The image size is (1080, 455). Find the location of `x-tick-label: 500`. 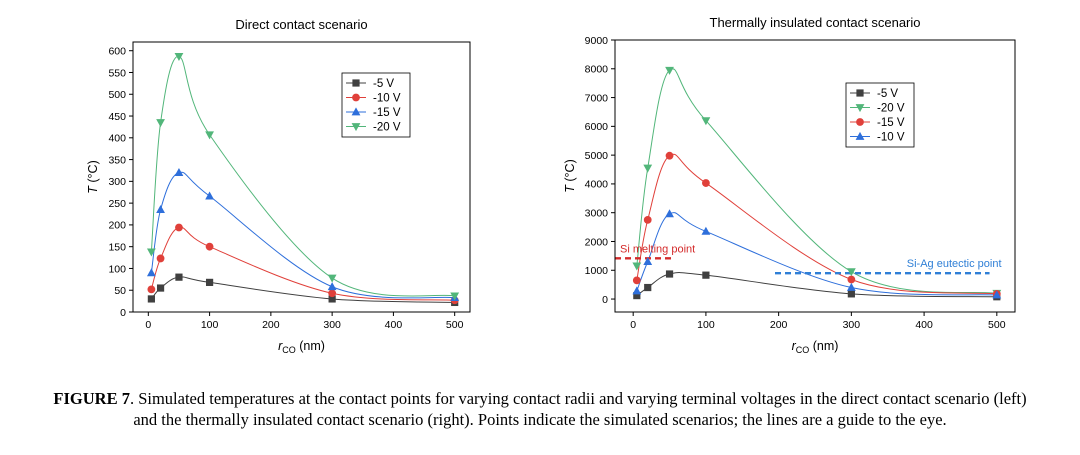

x-tick-label: 500 is located at coordinates (997, 325).